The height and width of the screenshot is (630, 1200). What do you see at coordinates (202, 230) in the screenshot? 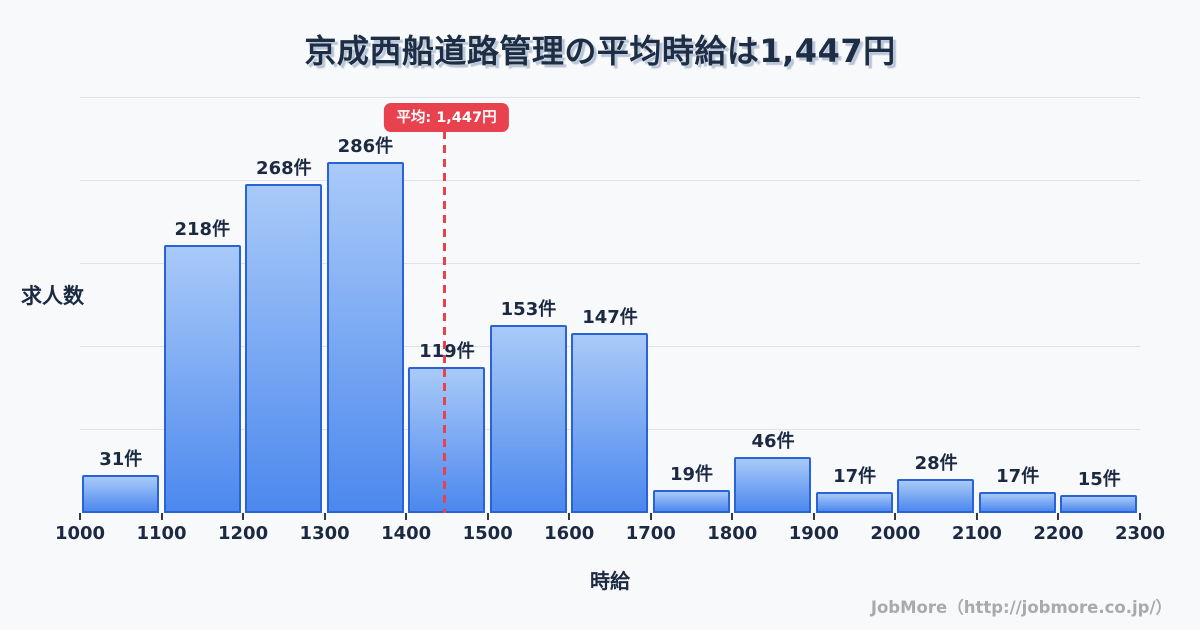
I see `bar-value-label: 218件` at bounding box center [202, 230].